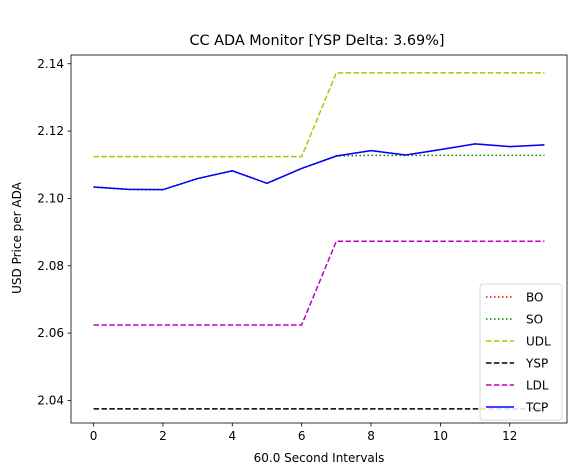 The image size is (574, 468). What do you see at coordinates (163, 436) in the screenshot?
I see `x-tick-label: 2` at bounding box center [163, 436].